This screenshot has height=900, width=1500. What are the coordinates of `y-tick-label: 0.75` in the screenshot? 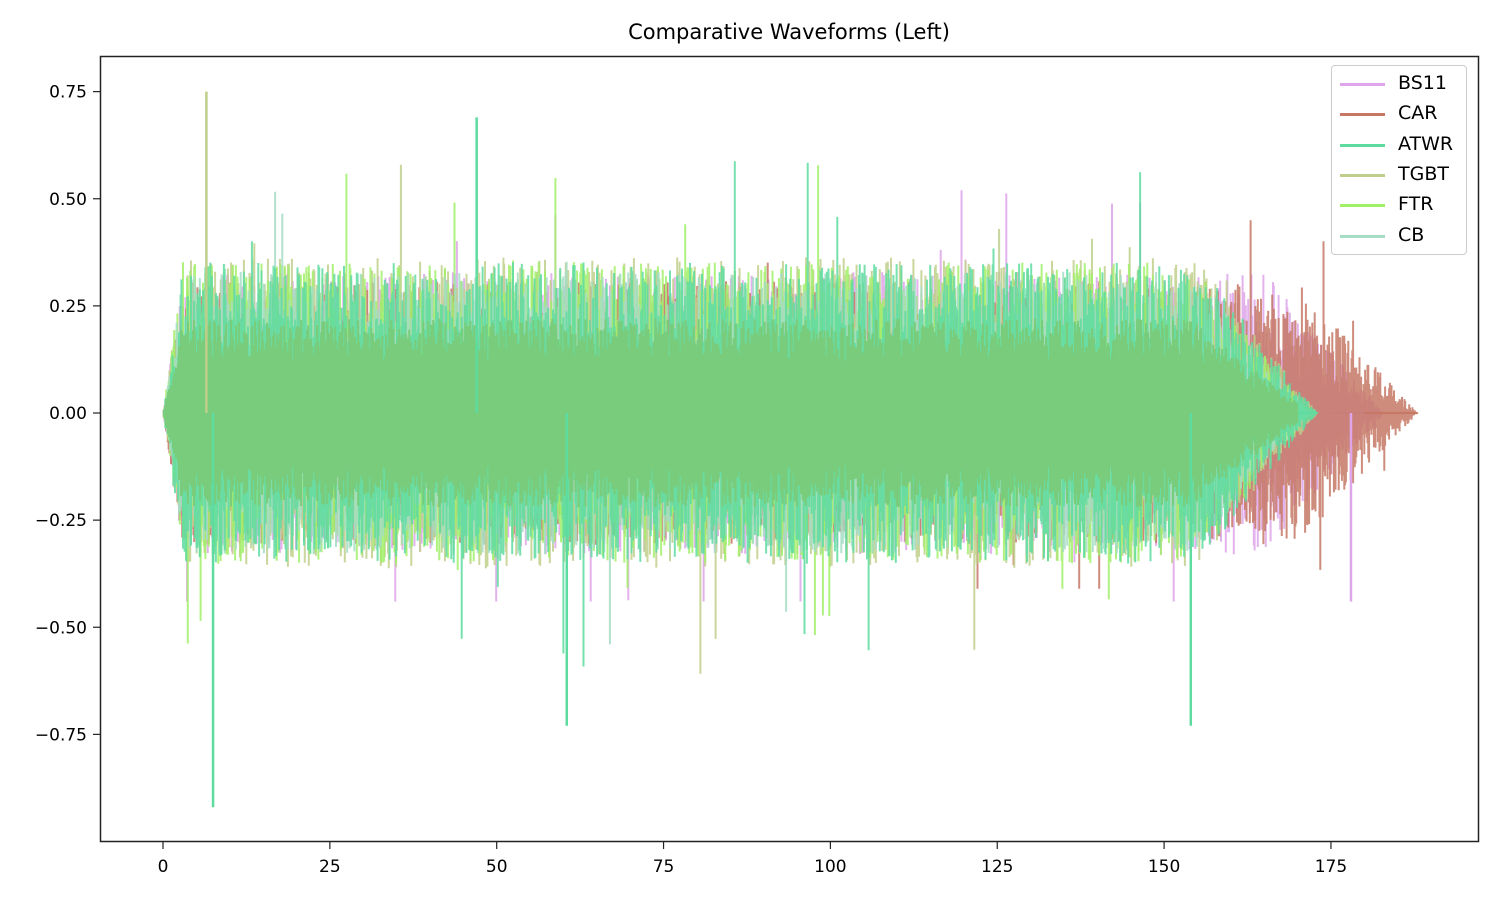 It's located at (68, 93).